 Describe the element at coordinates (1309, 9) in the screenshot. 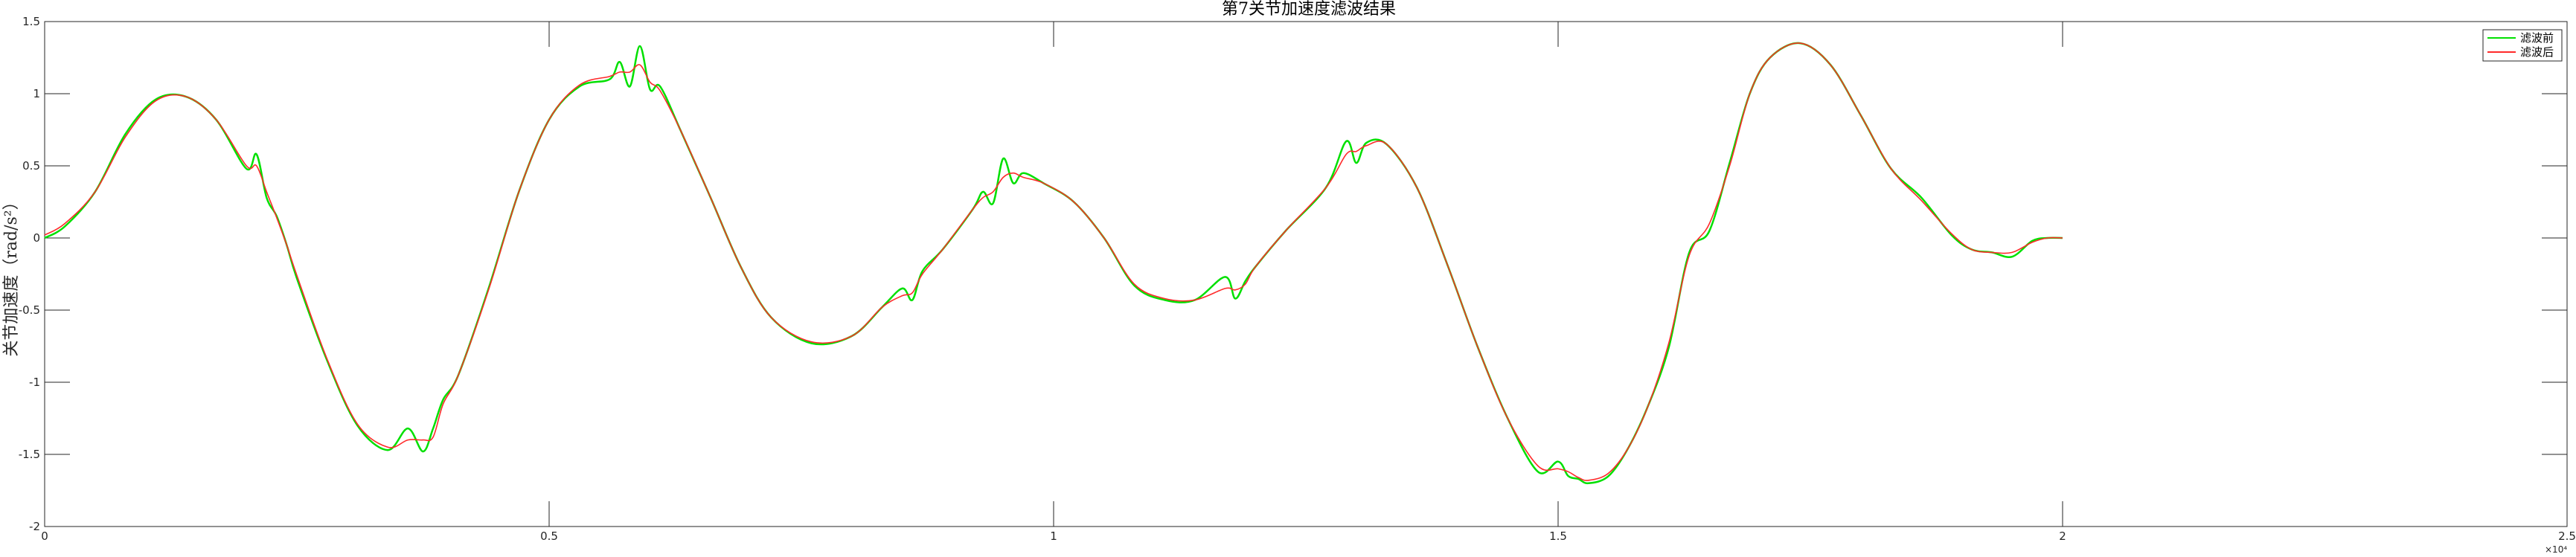

I see `chart-title: 第7关节加速度滤波结果` at that location.